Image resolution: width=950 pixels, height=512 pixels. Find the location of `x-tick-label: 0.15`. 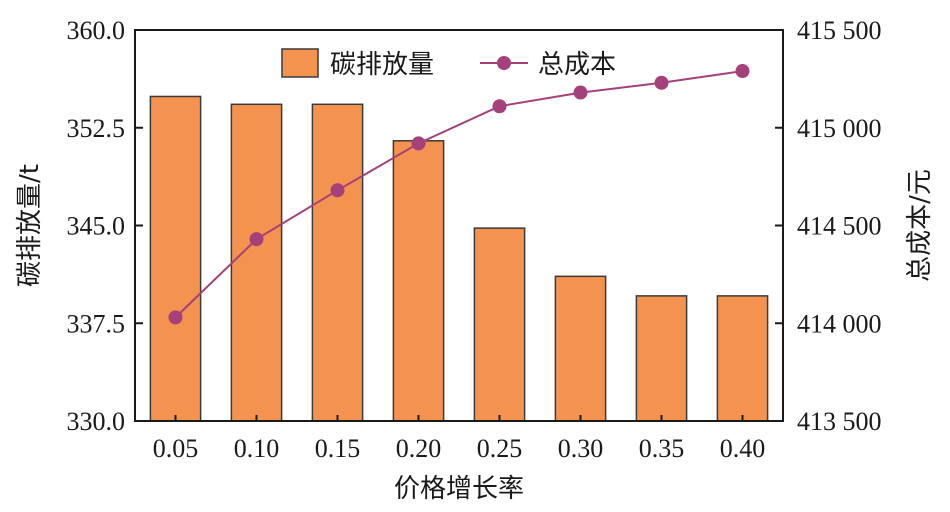

x-tick-label: 0.15 is located at coordinates (338, 448).